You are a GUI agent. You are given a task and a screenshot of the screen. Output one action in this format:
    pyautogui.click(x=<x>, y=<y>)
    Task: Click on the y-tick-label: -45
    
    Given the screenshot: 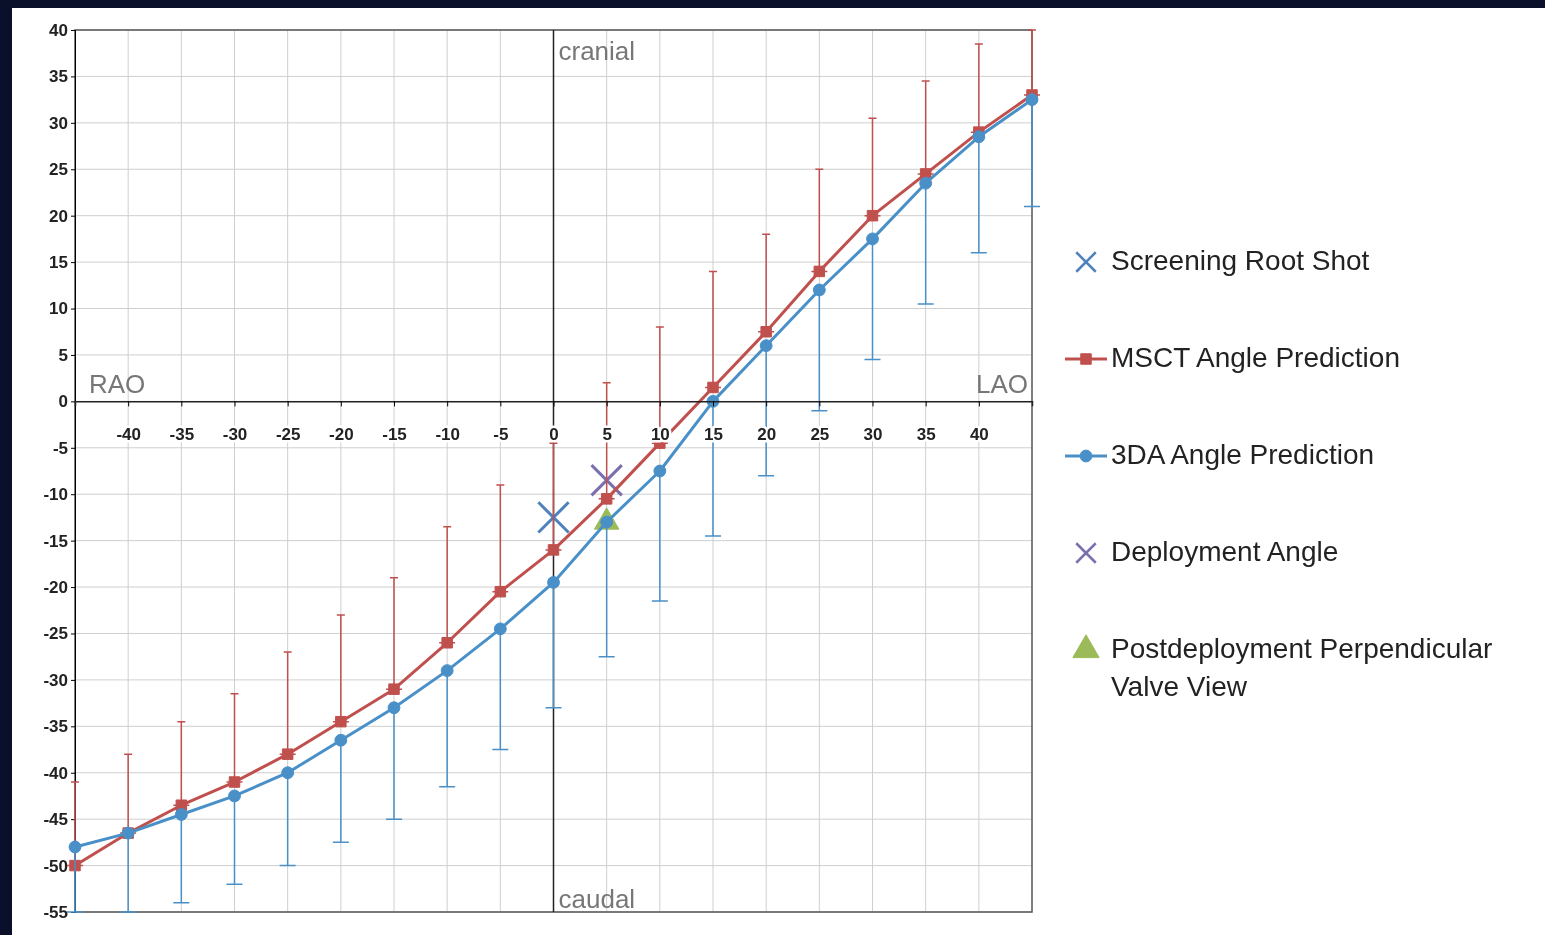 What is the action you would take?
    pyautogui.click(x=55, y=820)
    